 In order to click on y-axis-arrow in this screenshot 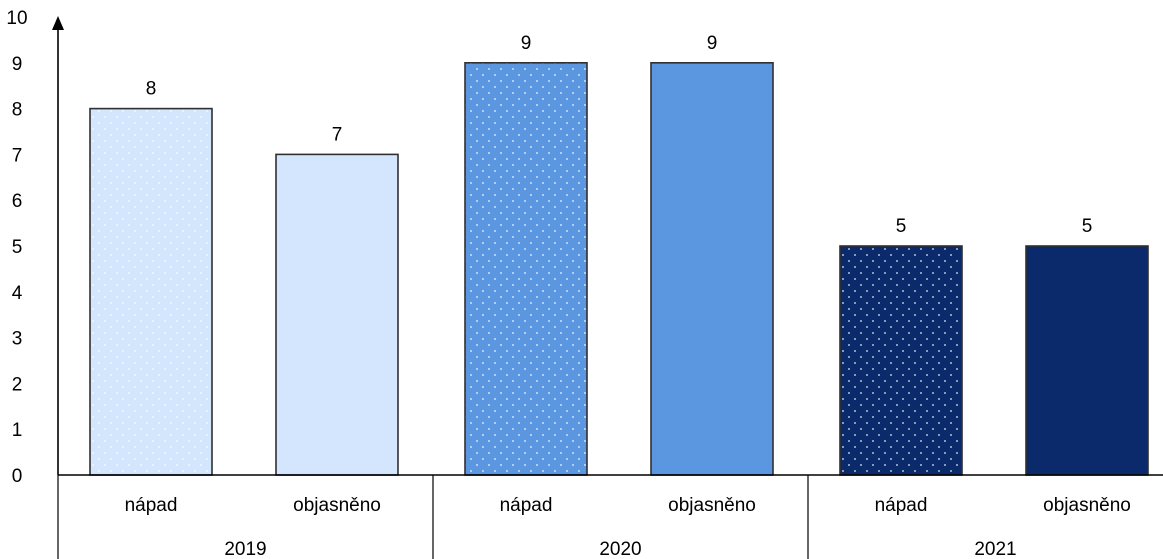, I will do `click(58, 23)`.